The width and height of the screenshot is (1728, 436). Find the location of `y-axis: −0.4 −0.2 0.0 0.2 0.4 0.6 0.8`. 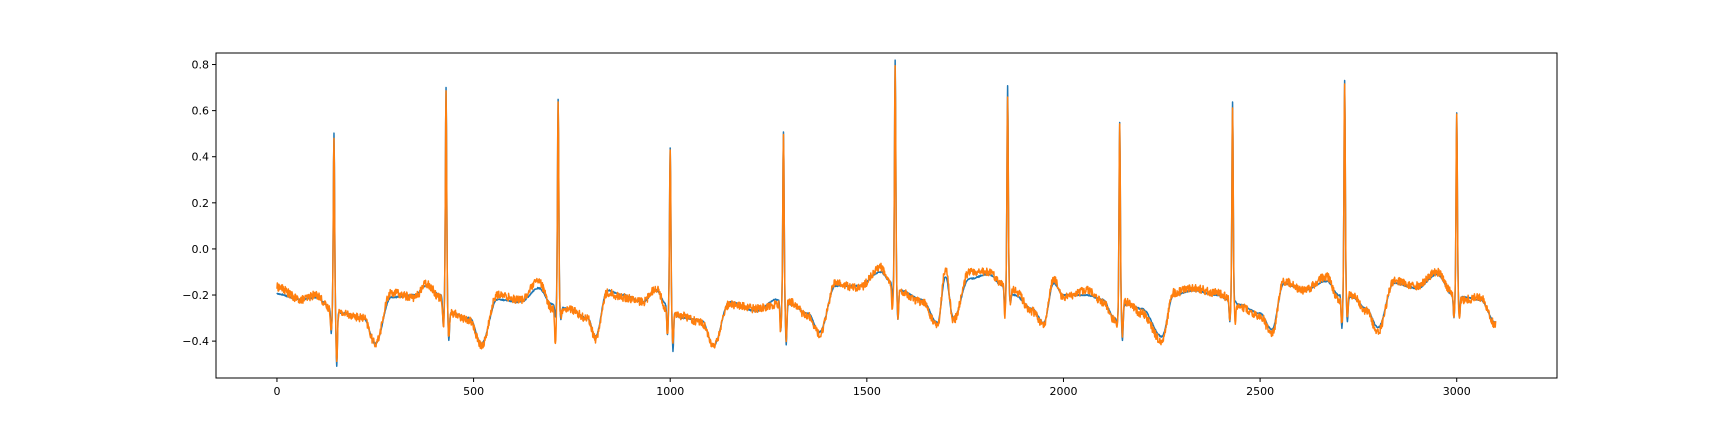

y-axis: −0.4 −0.2 0.0 0.2 0.4 0.6 0.8 is located at coordinates (199, 203).